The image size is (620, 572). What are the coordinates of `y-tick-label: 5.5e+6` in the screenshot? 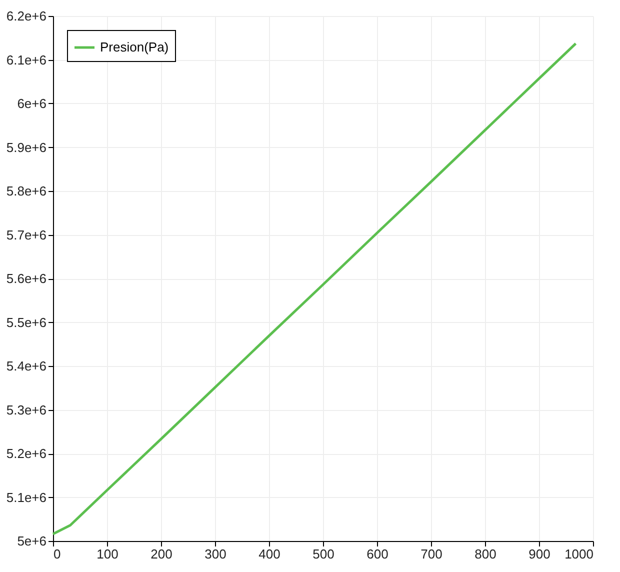 It's located at (26, 322).